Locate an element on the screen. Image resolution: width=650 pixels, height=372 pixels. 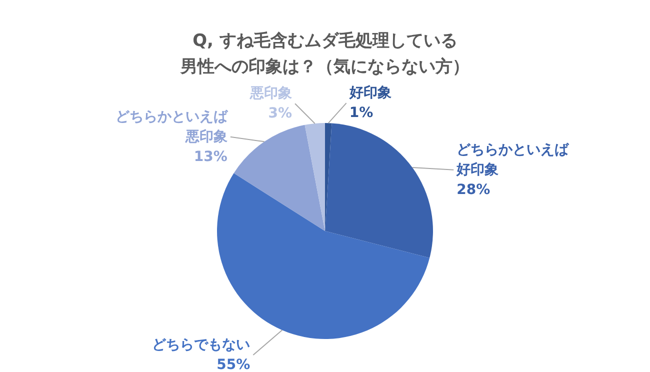
slice-label: どちらかといえば好印象 is located at coordinates (513, 160).